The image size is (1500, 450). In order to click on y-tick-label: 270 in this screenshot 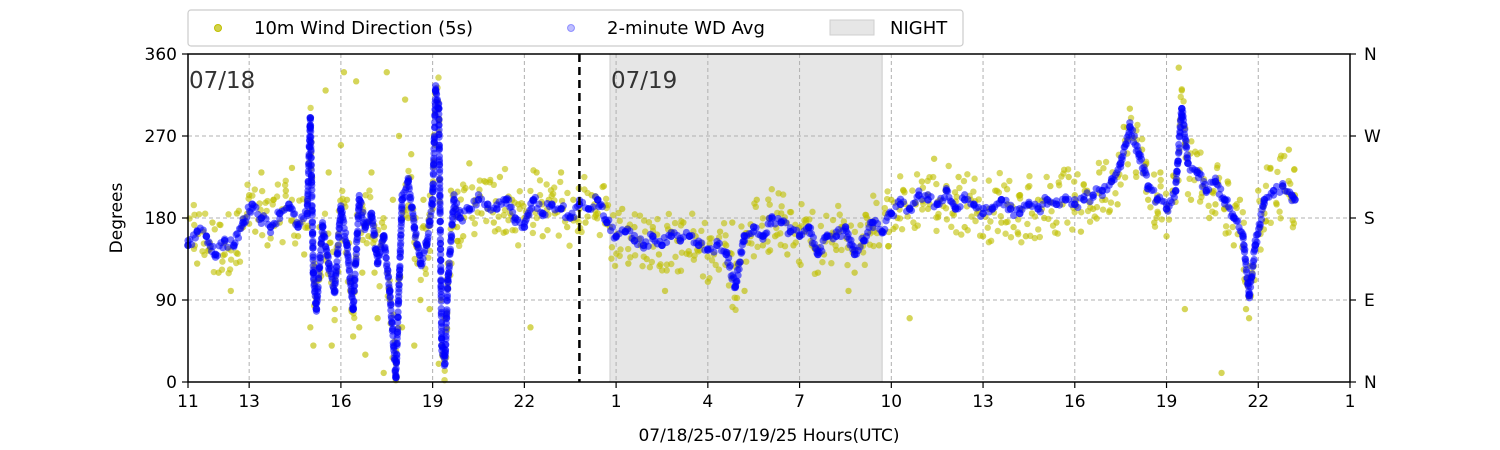, I will do `click(161, 137)`.